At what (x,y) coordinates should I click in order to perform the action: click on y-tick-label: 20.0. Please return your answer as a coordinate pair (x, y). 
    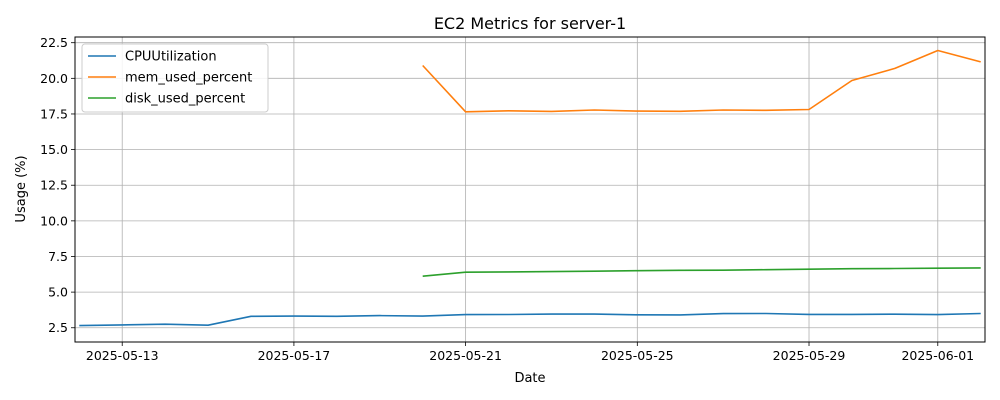
    Looking at the image, I should click on (54, 78).